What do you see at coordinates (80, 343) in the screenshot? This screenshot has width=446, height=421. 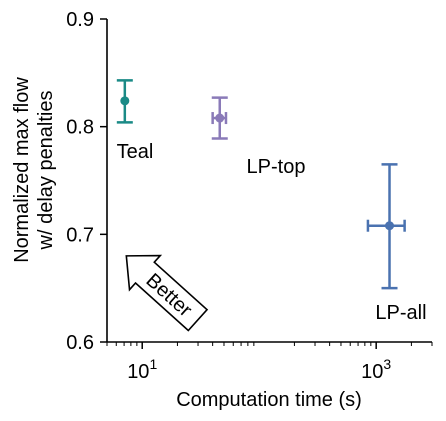 I see `y-tick-label: 0.6` at bounding box center [80, 343].